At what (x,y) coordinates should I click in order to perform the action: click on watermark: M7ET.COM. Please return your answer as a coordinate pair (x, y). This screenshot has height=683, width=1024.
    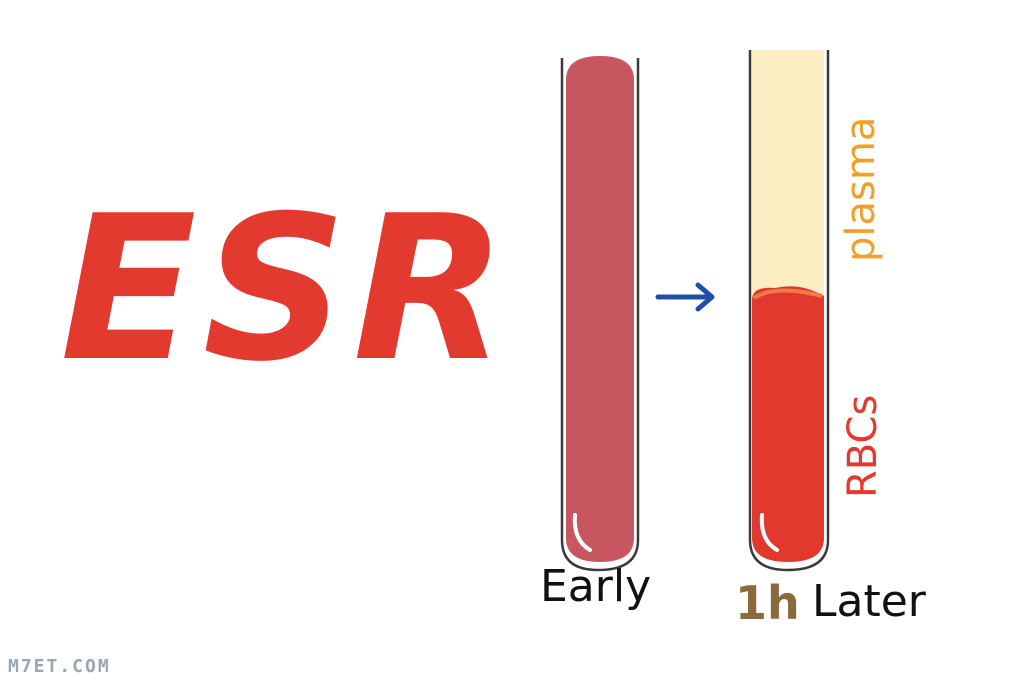
    Looking at the image, I should click on (59, 666).